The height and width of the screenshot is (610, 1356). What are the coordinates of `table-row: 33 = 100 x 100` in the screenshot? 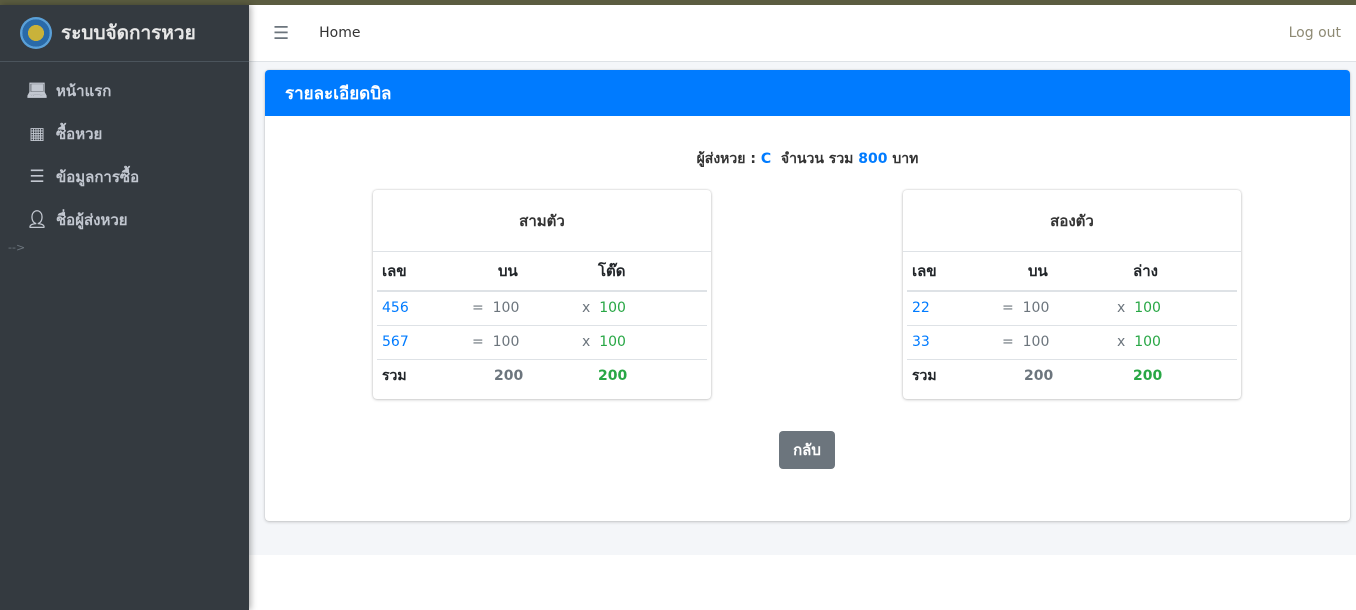 It's located at (1072, 342).